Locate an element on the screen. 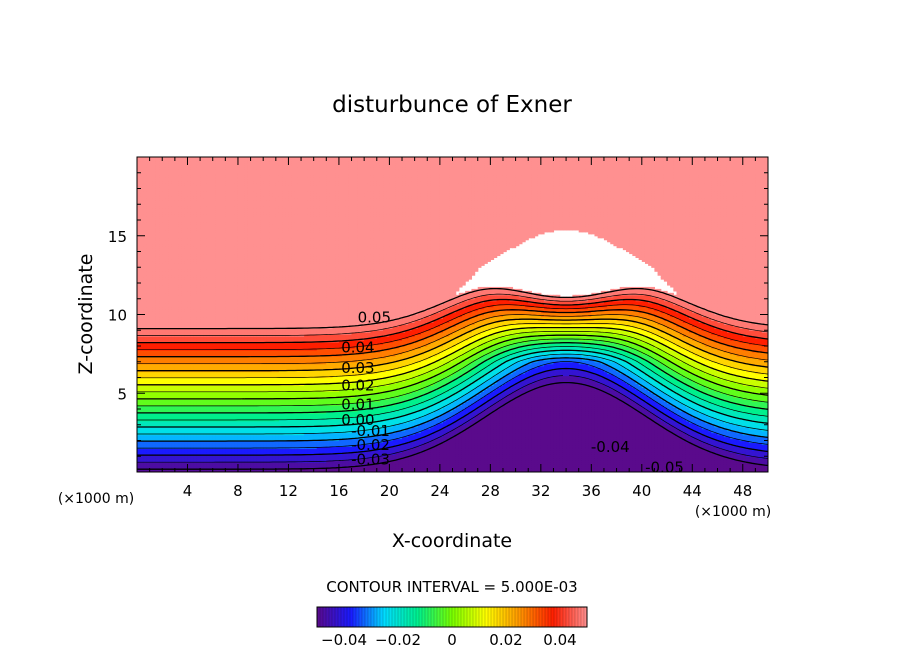 This screenshot has height=654, width=904. contour-label: 0.05 is located at coordinates (374, 318).